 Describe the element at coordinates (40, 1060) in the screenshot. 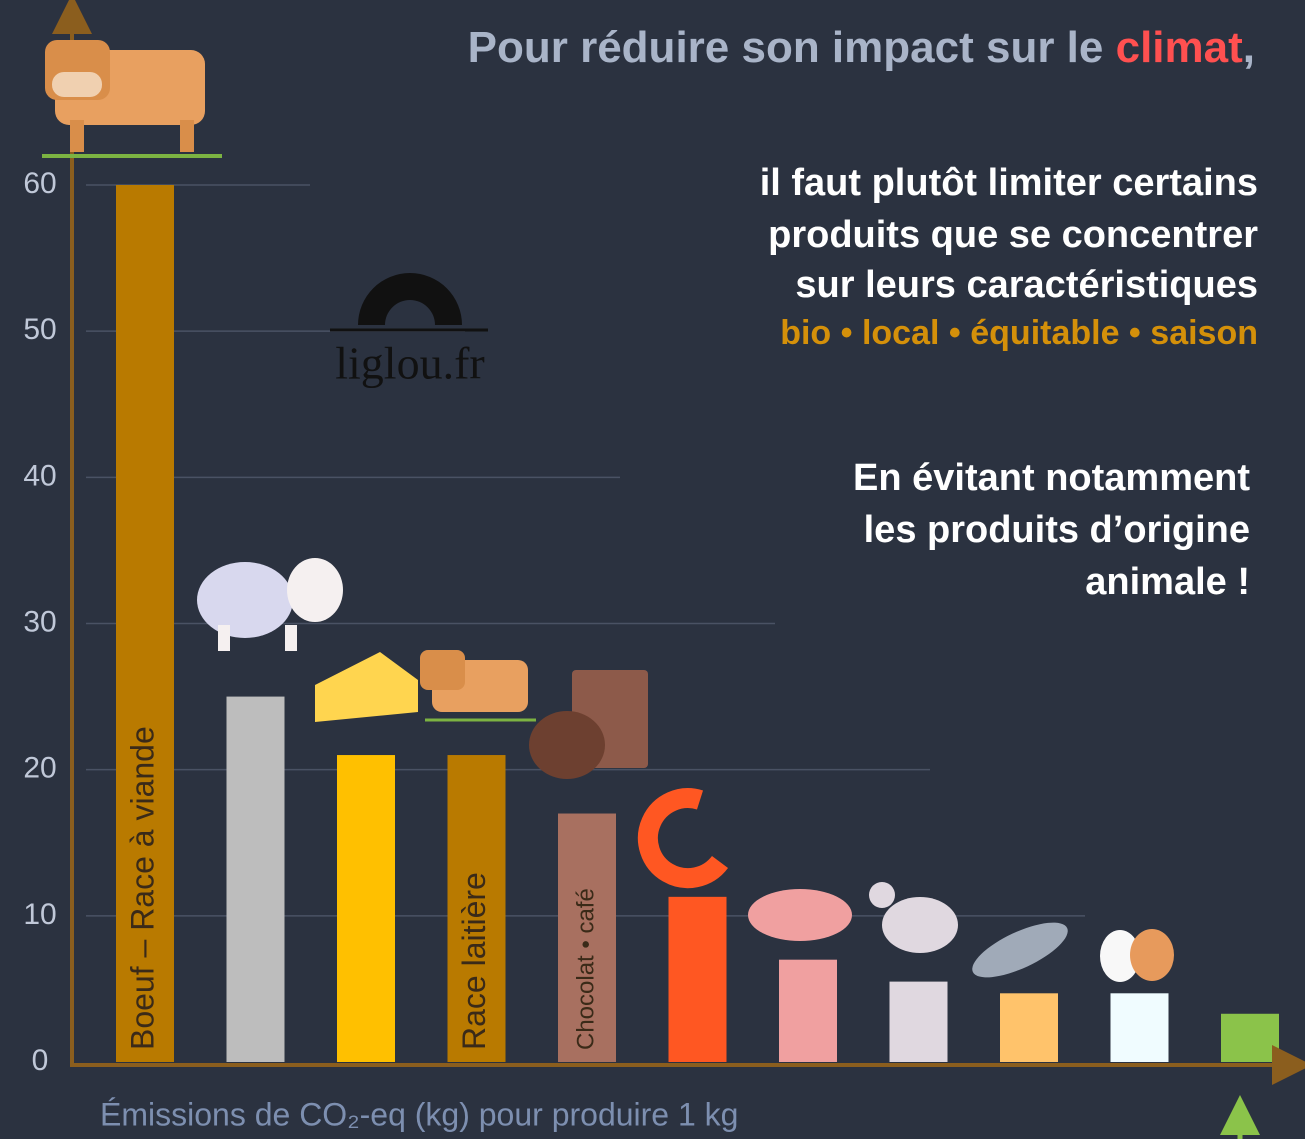

I see `y-tick-label: 0` at that location.